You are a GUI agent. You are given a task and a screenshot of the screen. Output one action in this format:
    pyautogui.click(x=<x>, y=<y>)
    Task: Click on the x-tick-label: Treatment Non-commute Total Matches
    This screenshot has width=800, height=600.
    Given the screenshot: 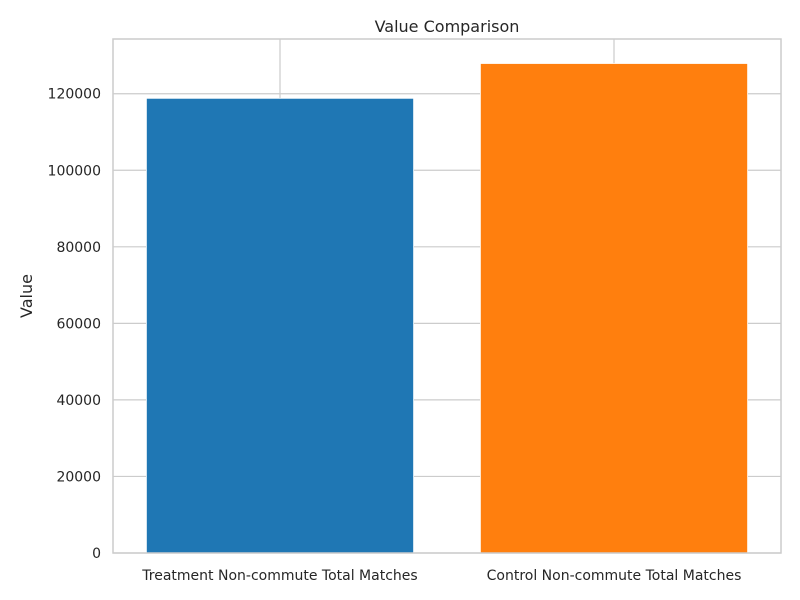 What is the action you would take?
    pyautogui.click(x=279, y=576)
    